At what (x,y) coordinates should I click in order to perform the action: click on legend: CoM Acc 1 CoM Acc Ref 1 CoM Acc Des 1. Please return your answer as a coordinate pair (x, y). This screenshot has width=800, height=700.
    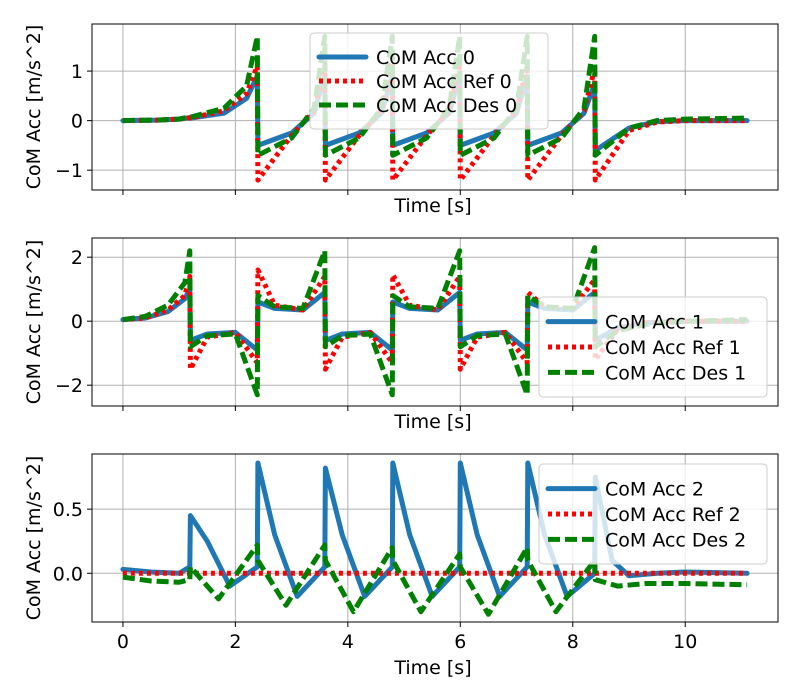
    Looking at the image, I should click on (653, 347).